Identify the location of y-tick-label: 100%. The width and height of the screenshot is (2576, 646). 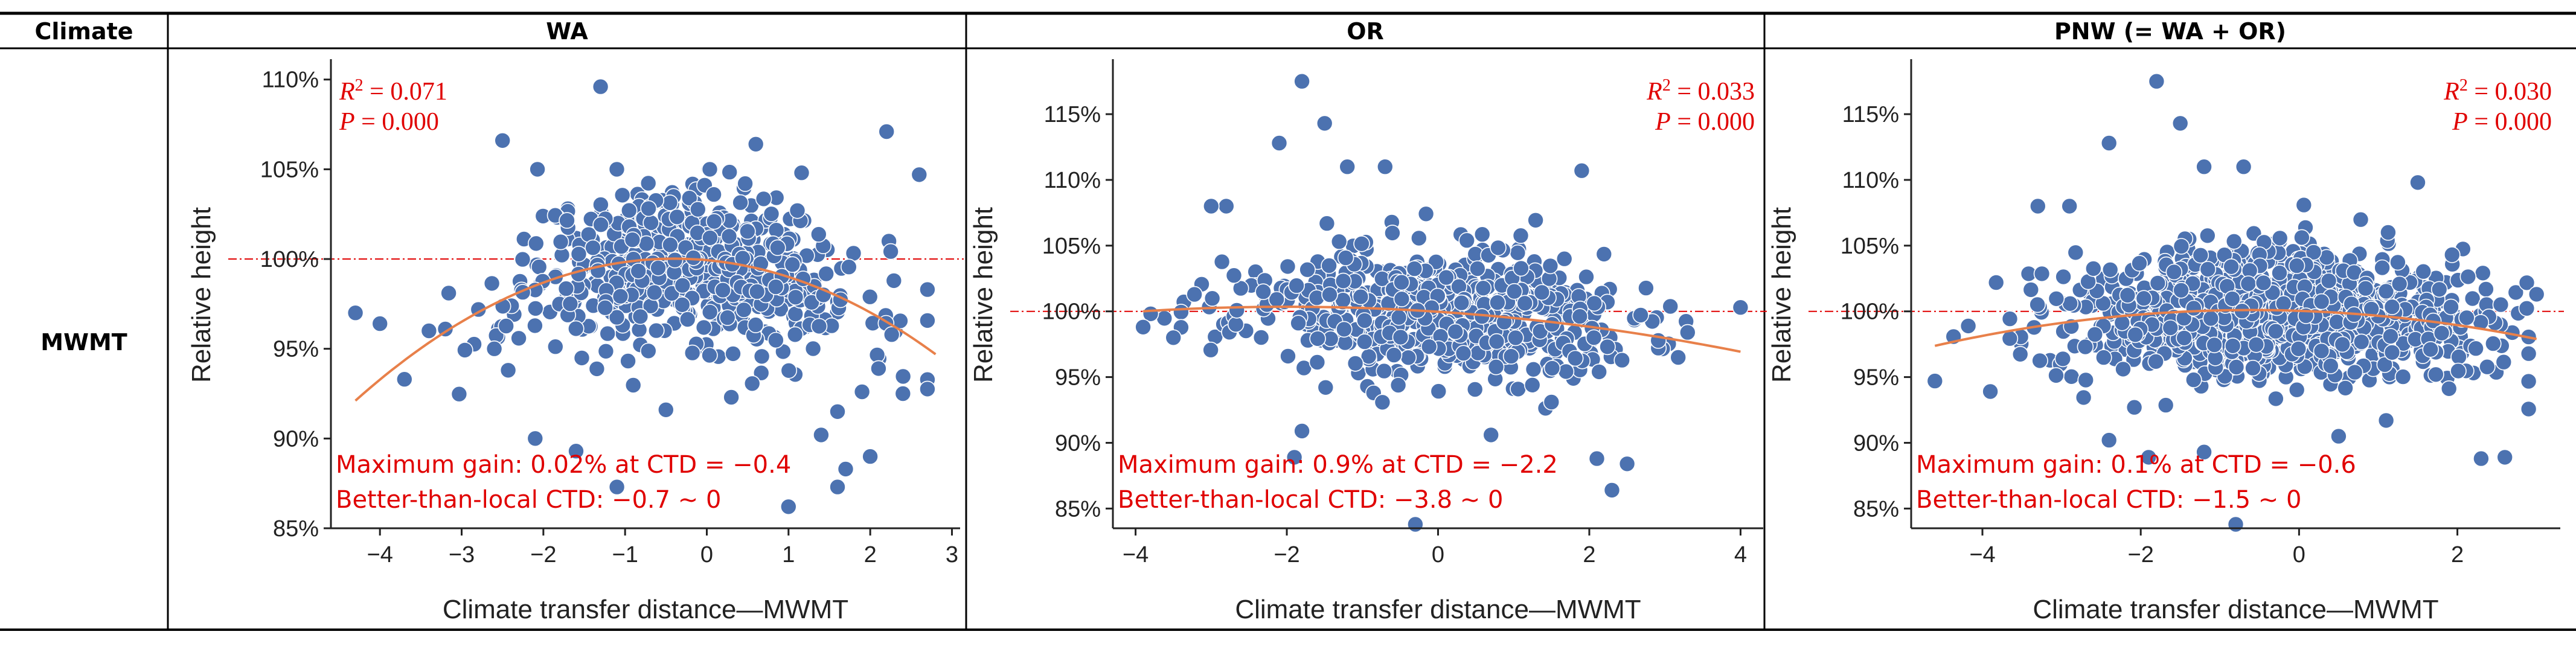
(1870, 312).